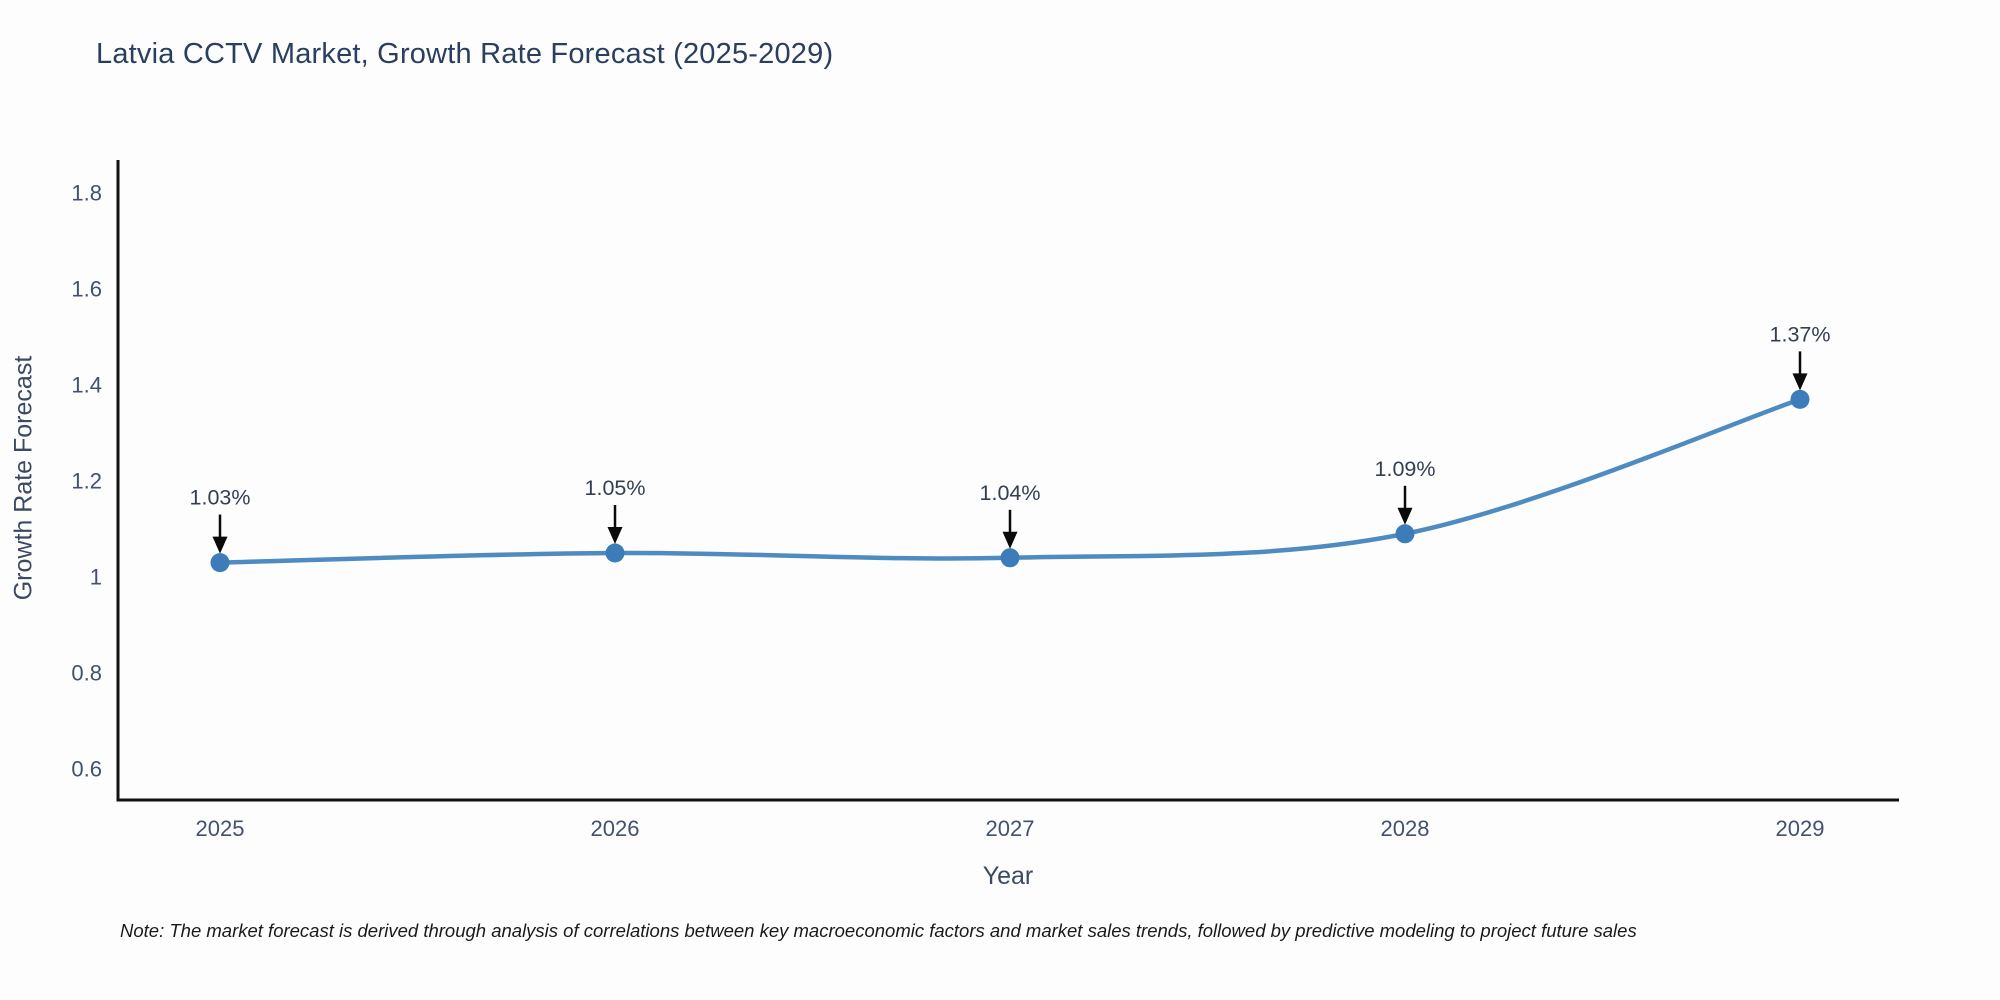 Image resolution: width=2000 pixels, height=1000 pixels. I want to click on y-tick-label: 1.2, so click(86, 481).